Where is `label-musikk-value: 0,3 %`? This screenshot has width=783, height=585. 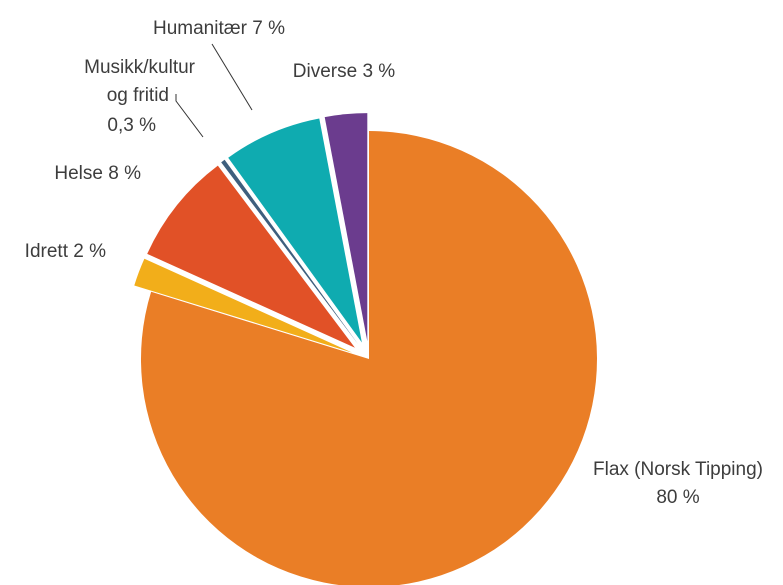 label-musikk-value: 0,3 % is located at coordinates (131, 125).